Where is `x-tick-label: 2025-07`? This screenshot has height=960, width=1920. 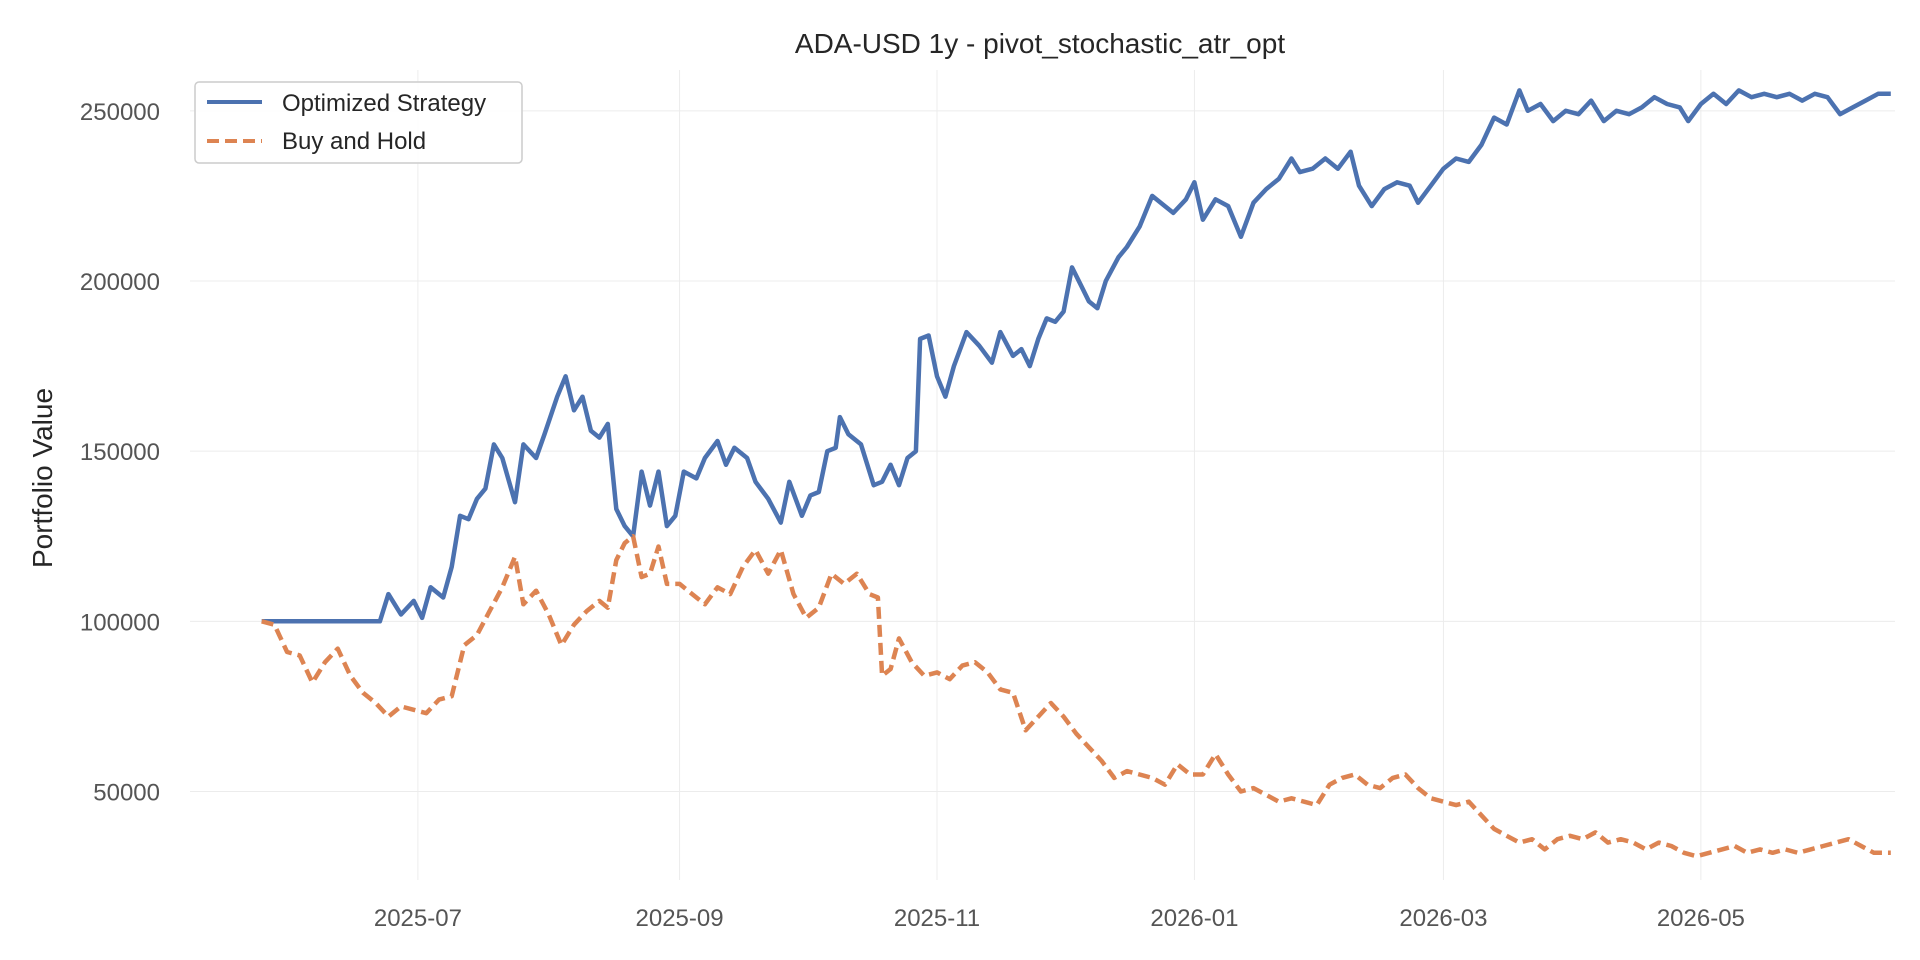
x-tick-label: 2025-07 is located at coordinates (418, 918).